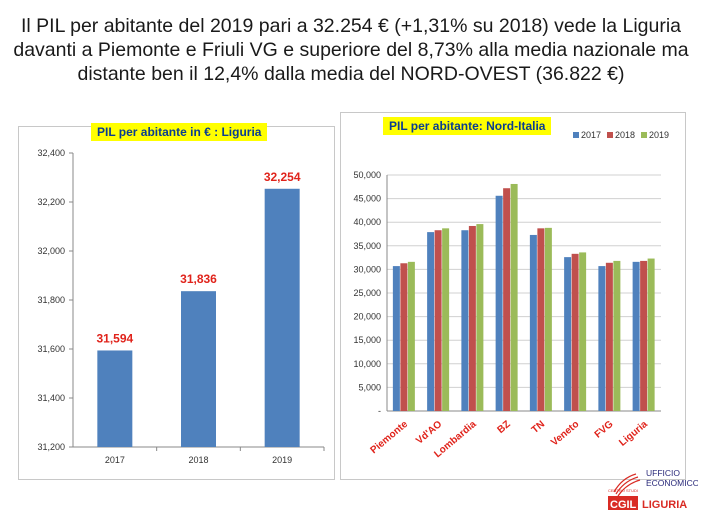 The height and width of the screenshot is (519, 702). Describe the element at coordinates (367, 293) in the screenshot. I see `y-tick-label: 25,000` at that location.